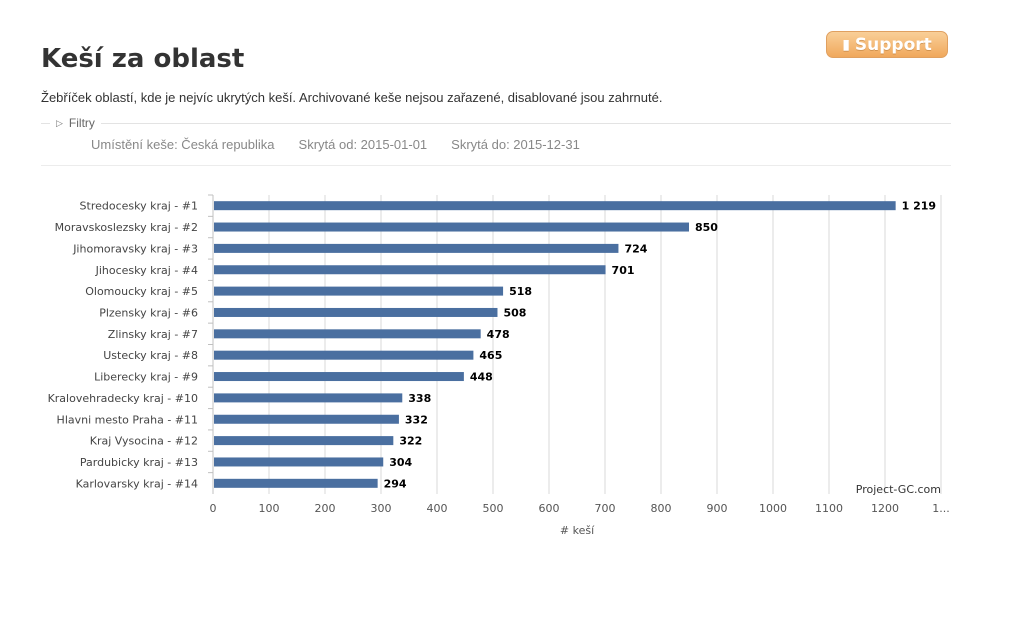 The height and width of the screenshot is (621, 1023). Describe the element at coordinates (139, 206) in the screenshot. I see `category-label: Stredocesky kraj - #1` at that location.